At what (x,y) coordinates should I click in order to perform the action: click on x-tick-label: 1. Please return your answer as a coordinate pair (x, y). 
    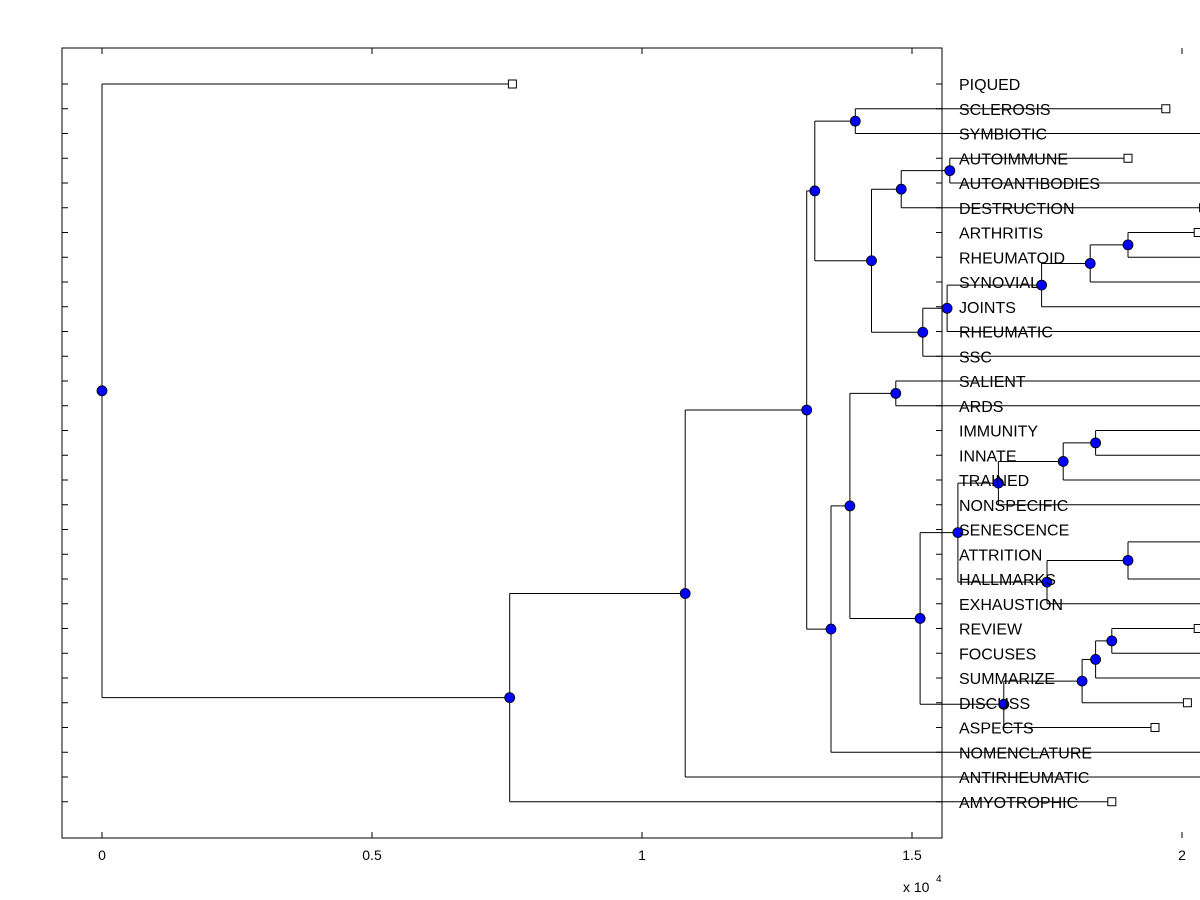
    Looking at the image, I should click on (642, 855).